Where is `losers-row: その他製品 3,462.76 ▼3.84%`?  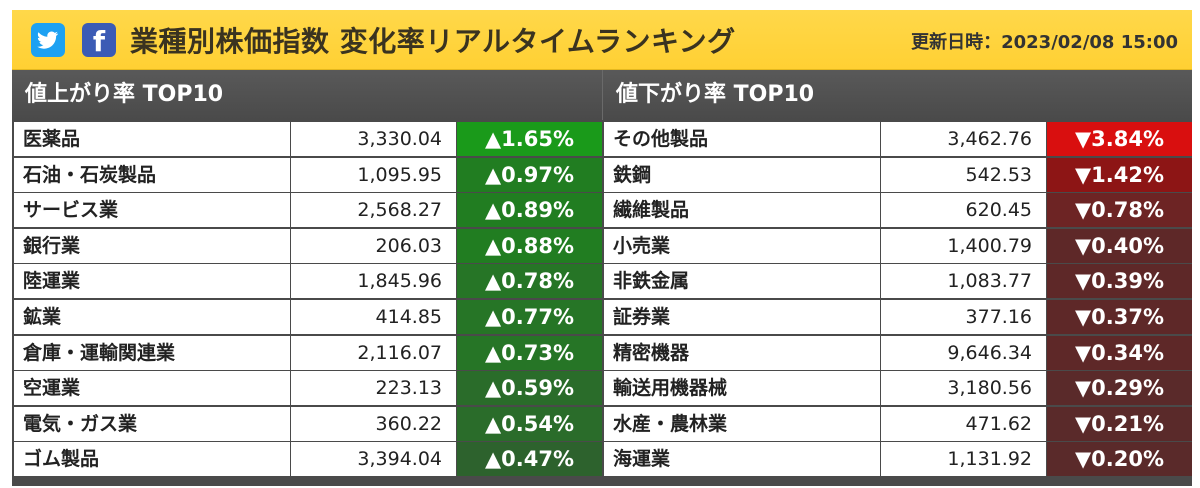
losers-row: その他製品 3,462.76 ▼3.84% is located at coordinates (898, 140).